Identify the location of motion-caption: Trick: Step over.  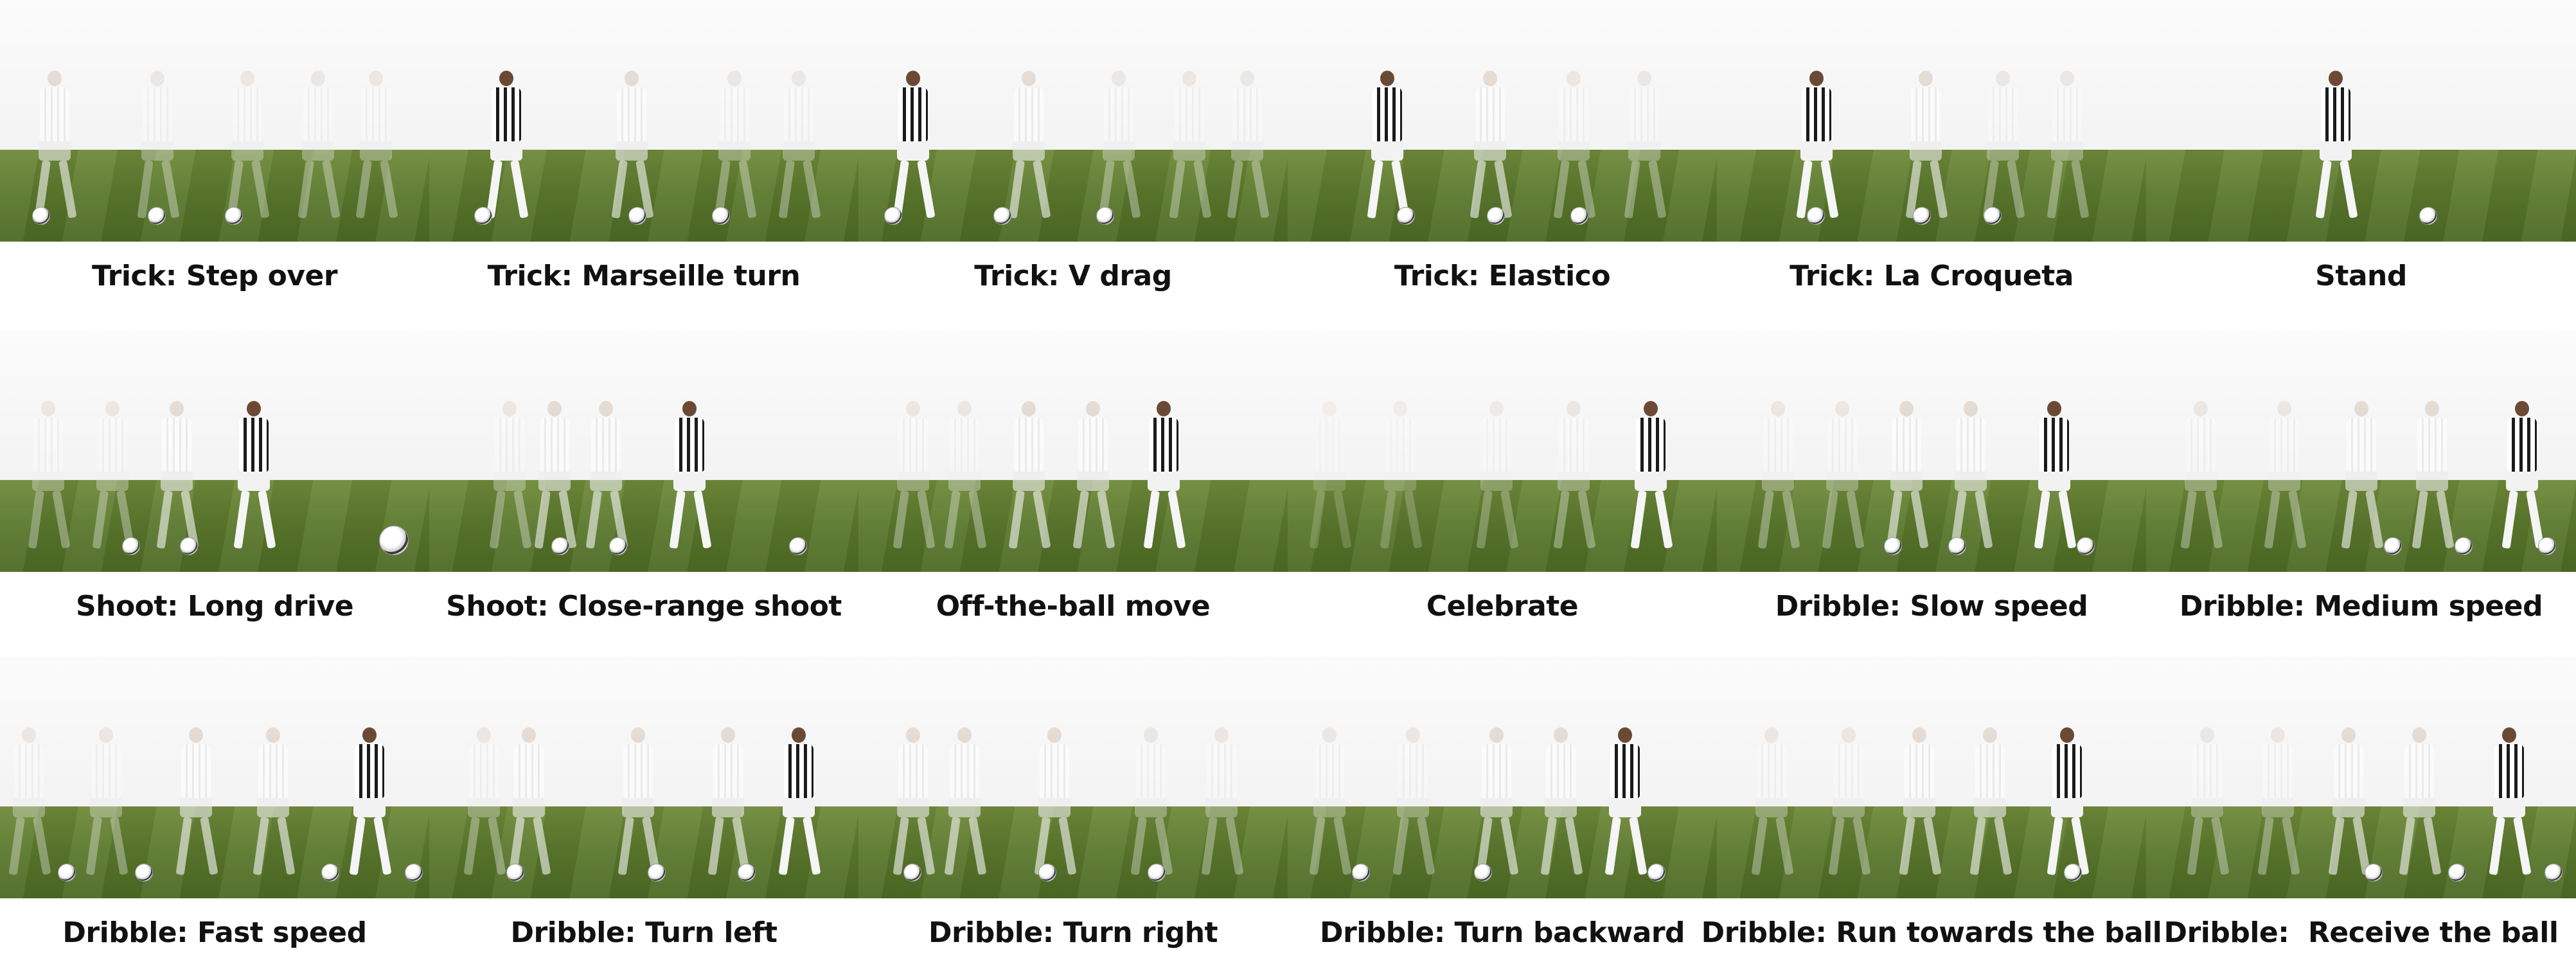
(215, 275).